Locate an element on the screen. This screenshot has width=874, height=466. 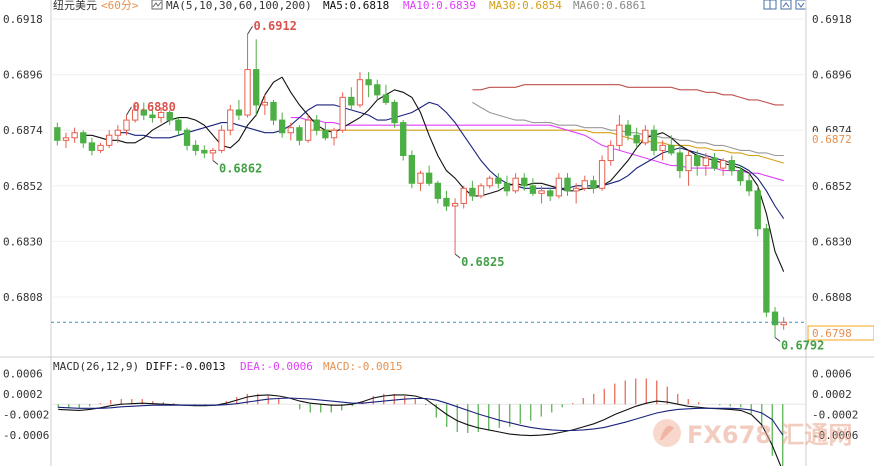
macd-value-label: MACD:-0.0015 is located at coordinates (362, 366).